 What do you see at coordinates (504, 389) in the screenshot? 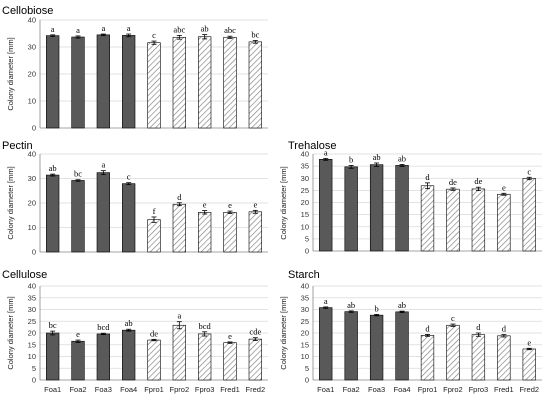
I see `x-tick-label: Fred1` at bounding box center [504, 389].